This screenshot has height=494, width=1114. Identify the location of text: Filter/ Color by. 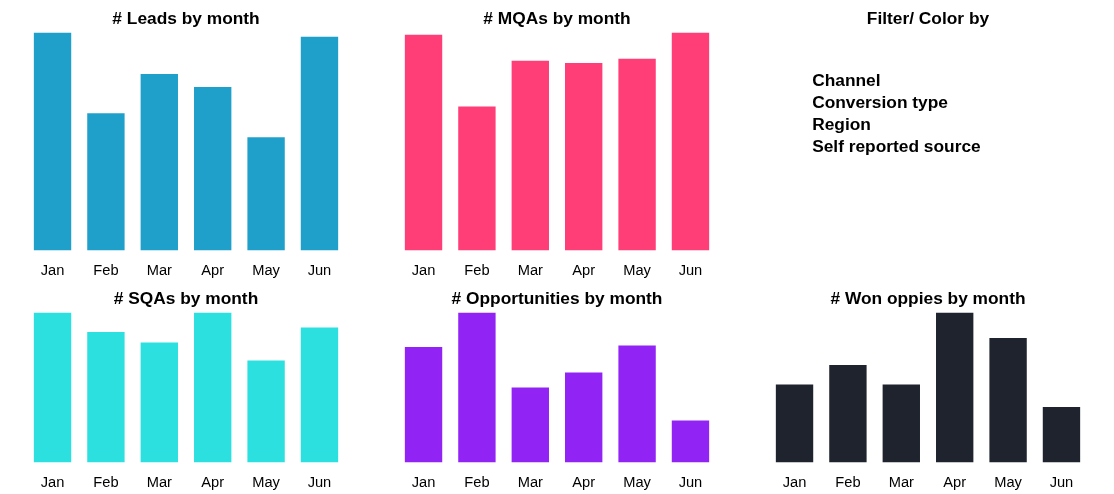
(928, 17).